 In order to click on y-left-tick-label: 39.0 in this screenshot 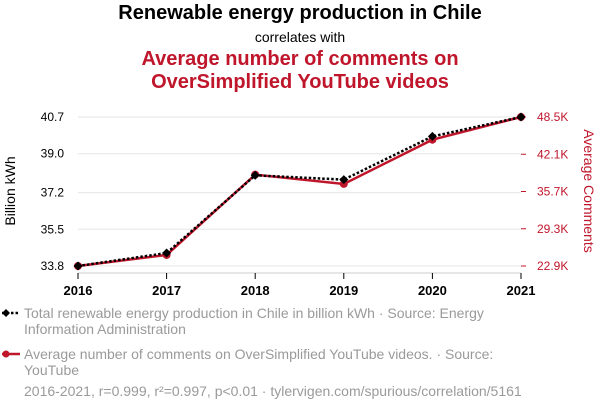, I will do `click(53, 154)`.